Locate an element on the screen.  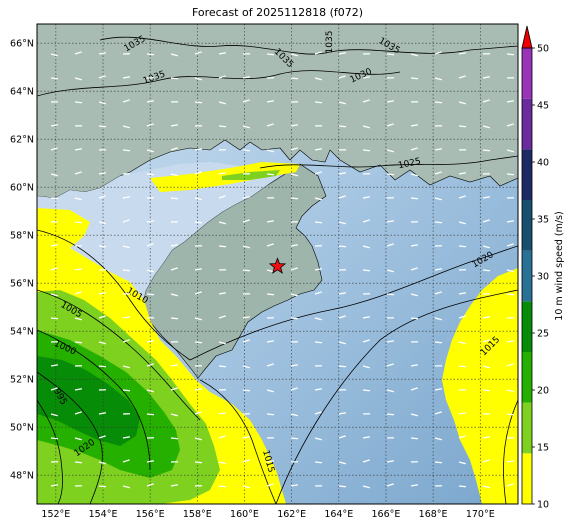
lon-tick-label: 166°E is located at coordinates (386, 514).